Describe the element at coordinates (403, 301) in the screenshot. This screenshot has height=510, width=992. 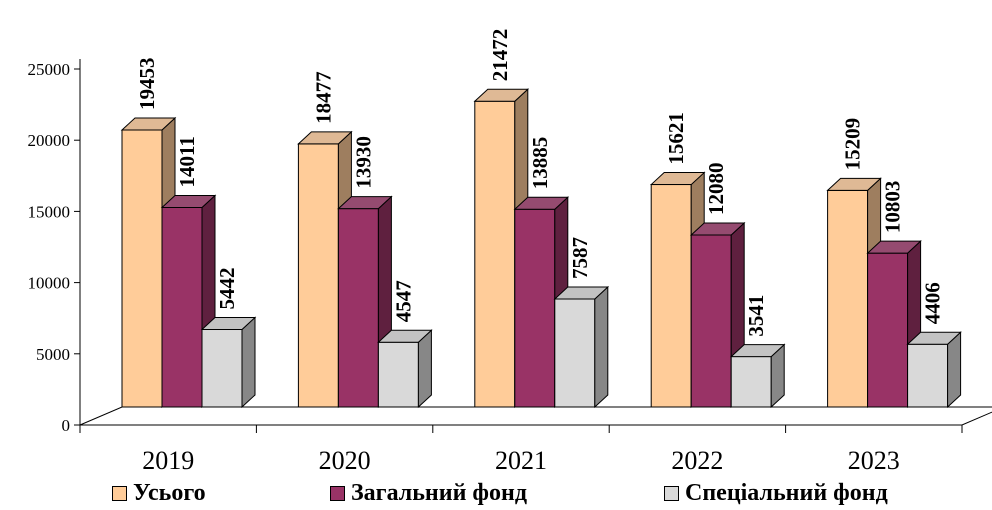
I see `data-label: 4547` at that location.